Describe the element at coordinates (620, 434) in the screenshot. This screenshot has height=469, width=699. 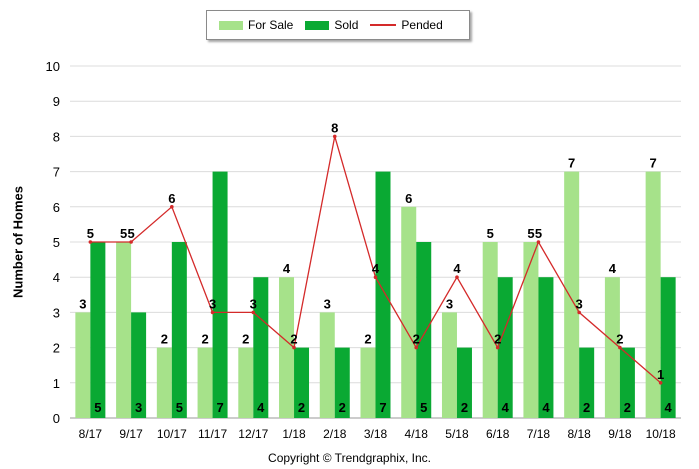
I see `x-tick-label: 9/18` at that location.